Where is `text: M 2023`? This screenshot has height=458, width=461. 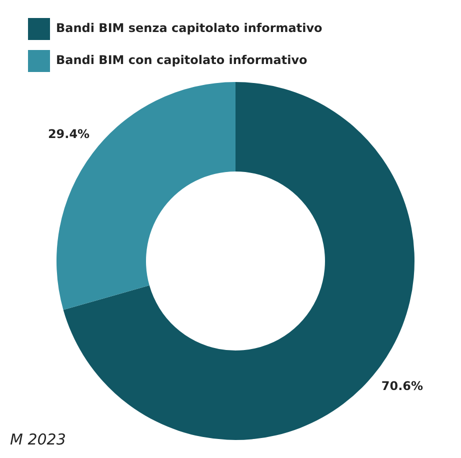 text: M 2023 is located at coordinates (38, 439).